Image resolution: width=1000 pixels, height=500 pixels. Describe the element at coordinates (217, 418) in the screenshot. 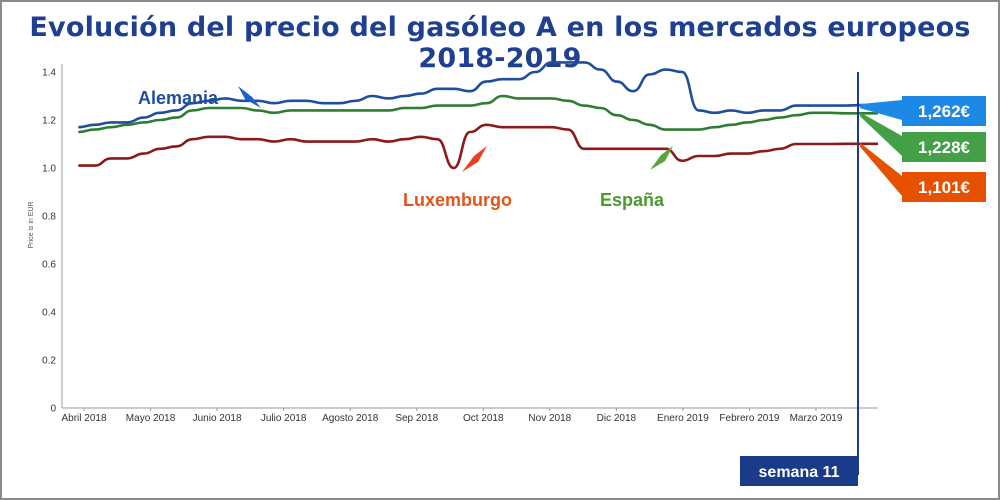

I see `x-tick-label: Junio 2018` at that location.